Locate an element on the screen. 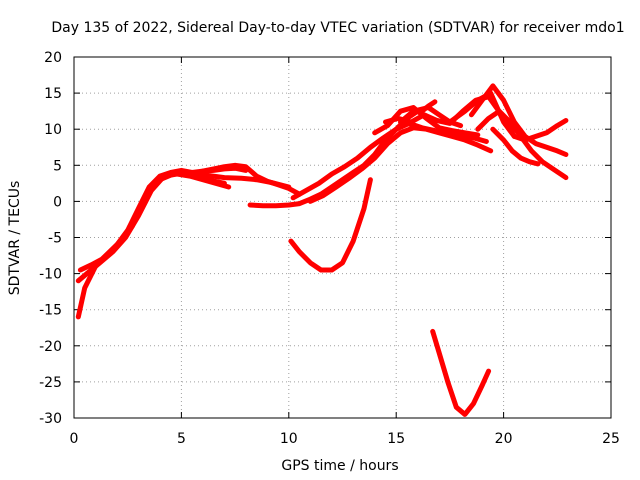 Image resolution: width=640 pixels, height=480 pixels. y-tick-label: -25 is located at coordinates (50, 383).